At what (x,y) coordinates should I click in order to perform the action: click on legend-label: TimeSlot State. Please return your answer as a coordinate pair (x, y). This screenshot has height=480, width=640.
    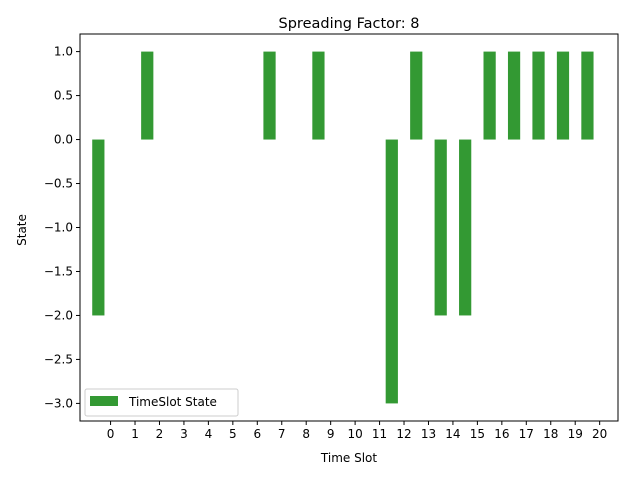
    Looking at the image, I should click on (172, 402).